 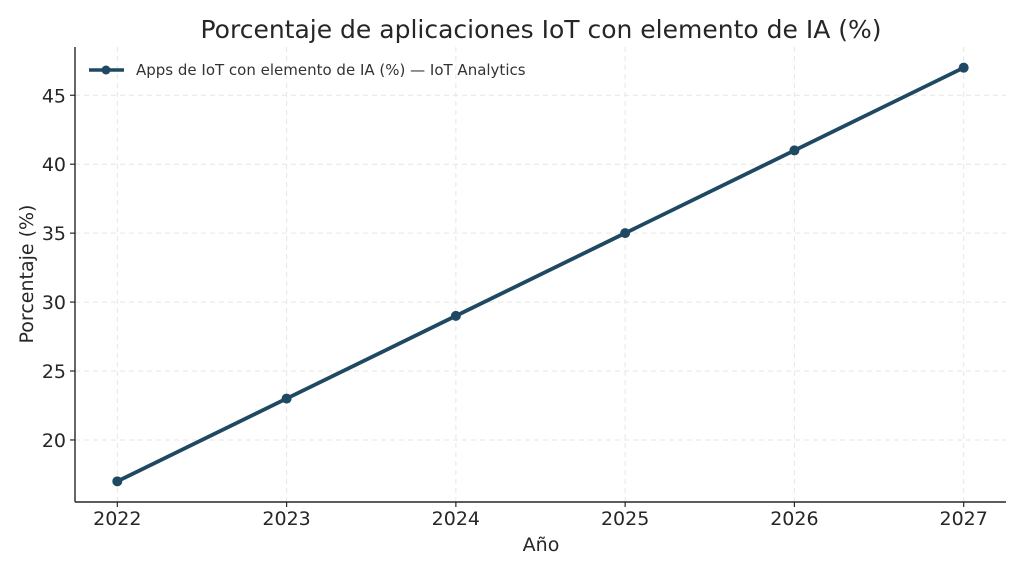 I want to click on x-tick-label-2026: 2026, so click(x=794, y=519).